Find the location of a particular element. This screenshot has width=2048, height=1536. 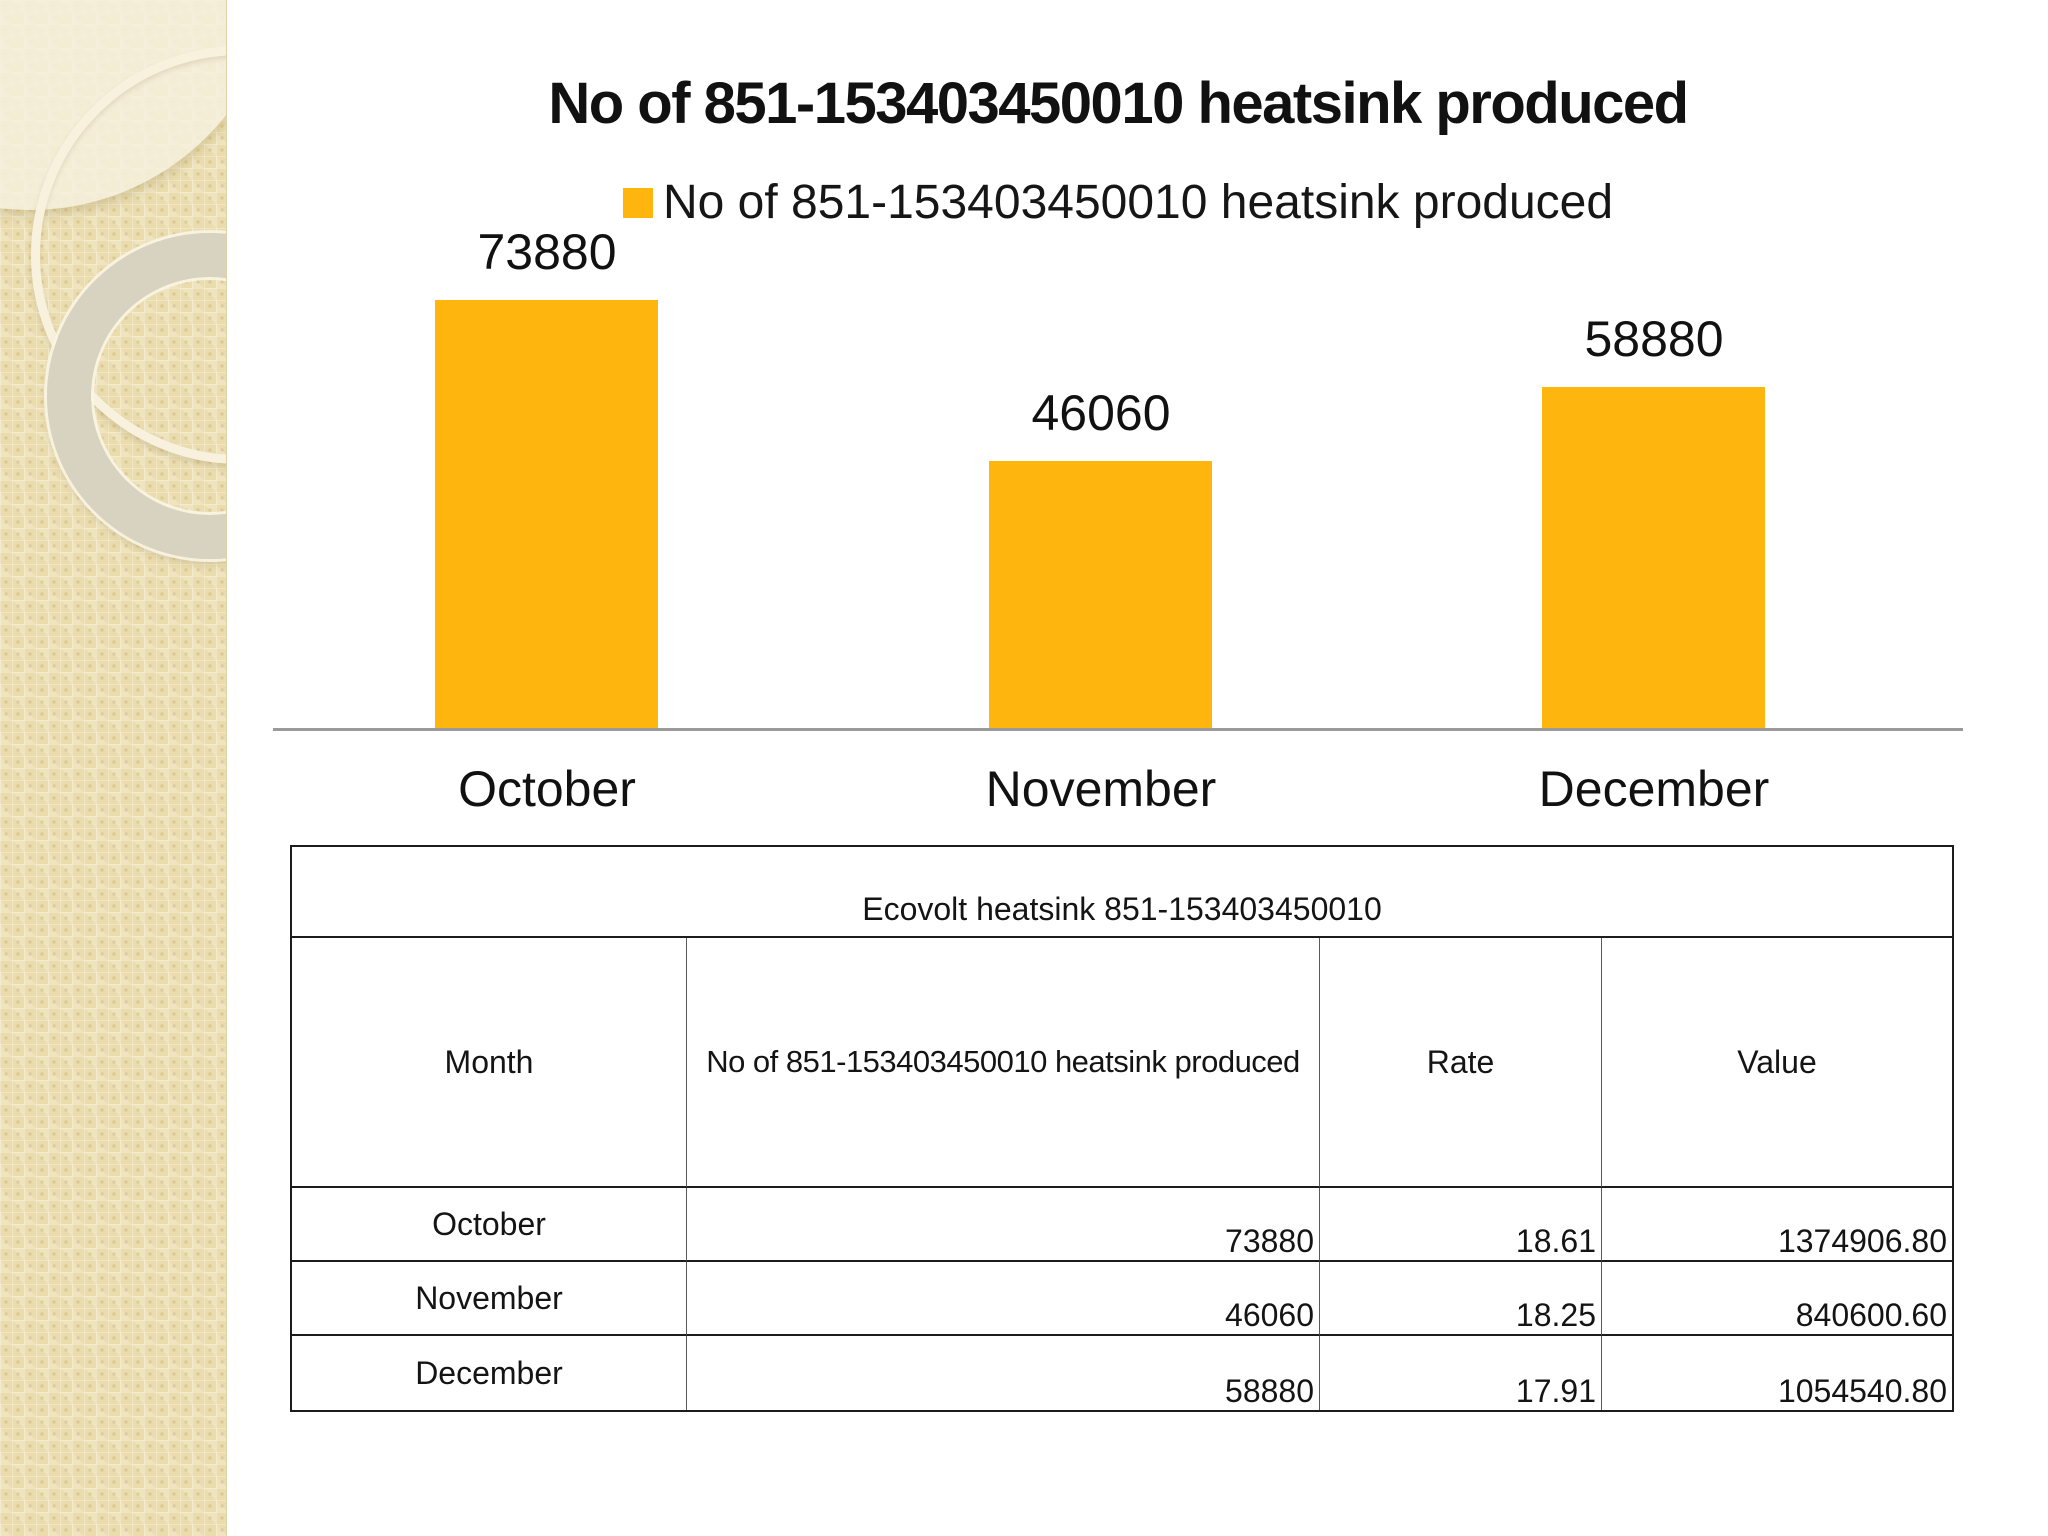

bar-october is located at coordinates (546, 514).